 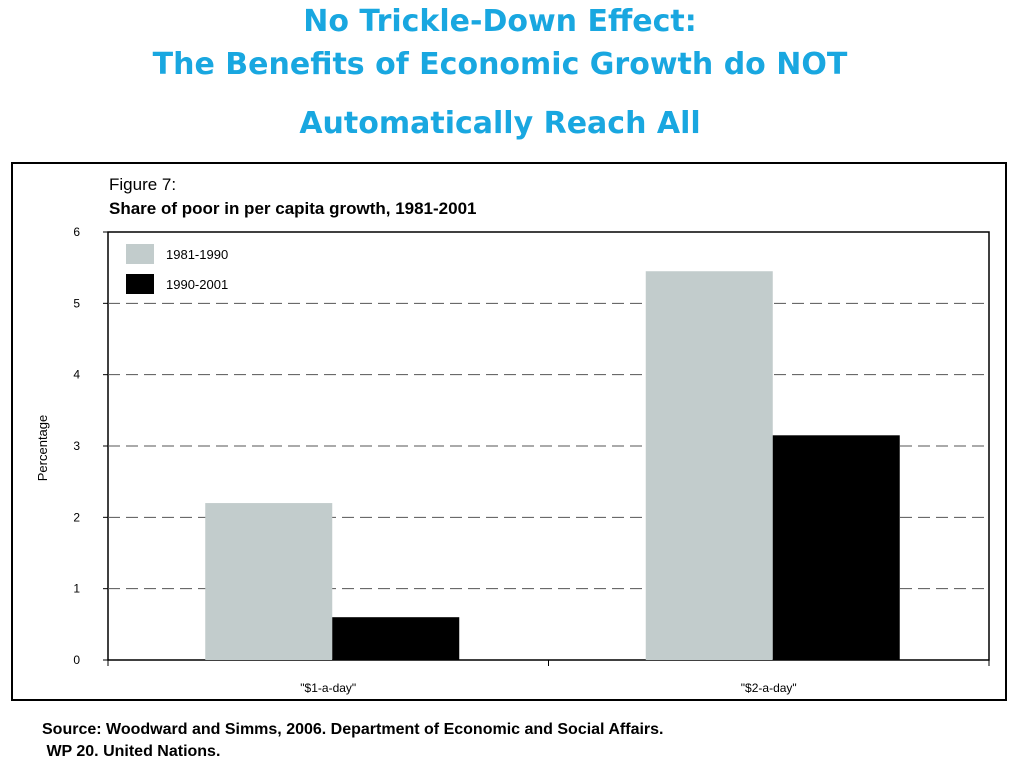 I want to click on y-axis-label: Percentage, so click(x=42, y=448).